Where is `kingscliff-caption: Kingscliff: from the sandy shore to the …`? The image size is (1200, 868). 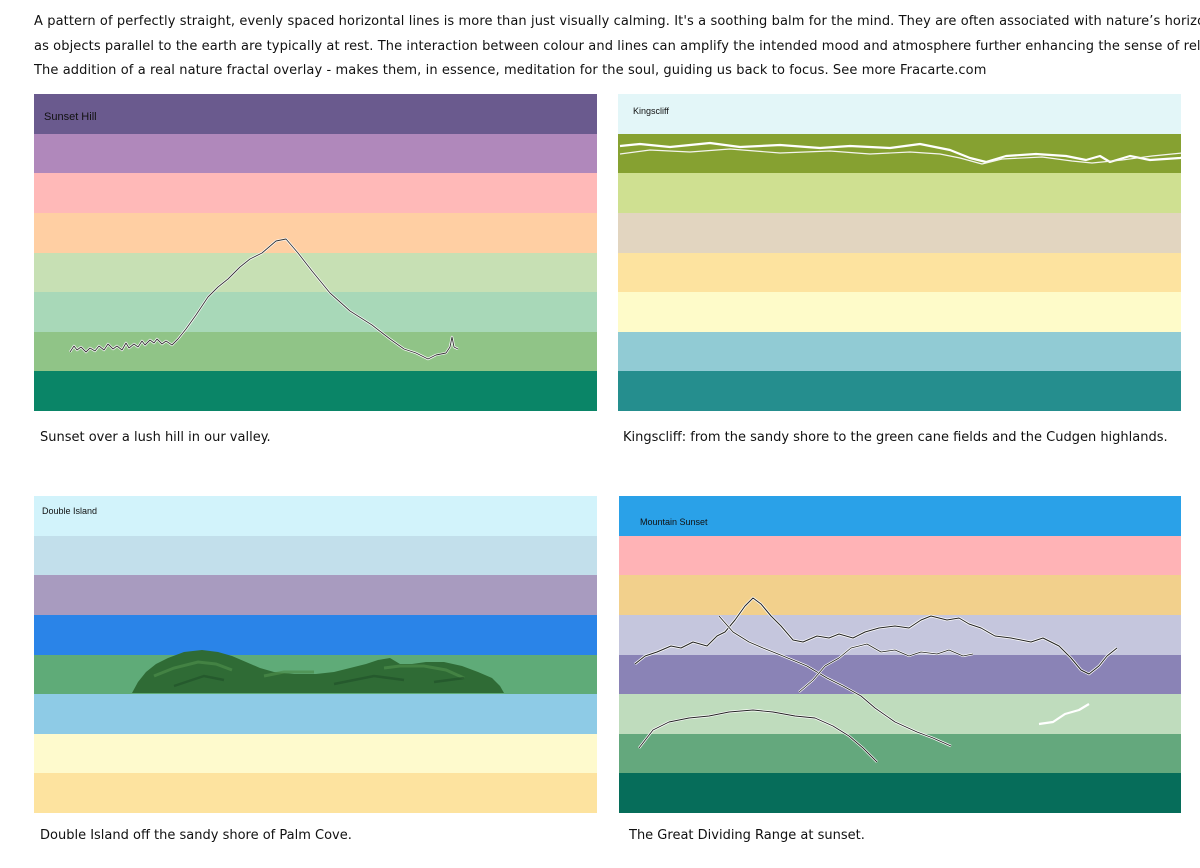 kingscliff-caption: Kingscliff: from the sandy shore to the … is located at coordinates (895, 437).